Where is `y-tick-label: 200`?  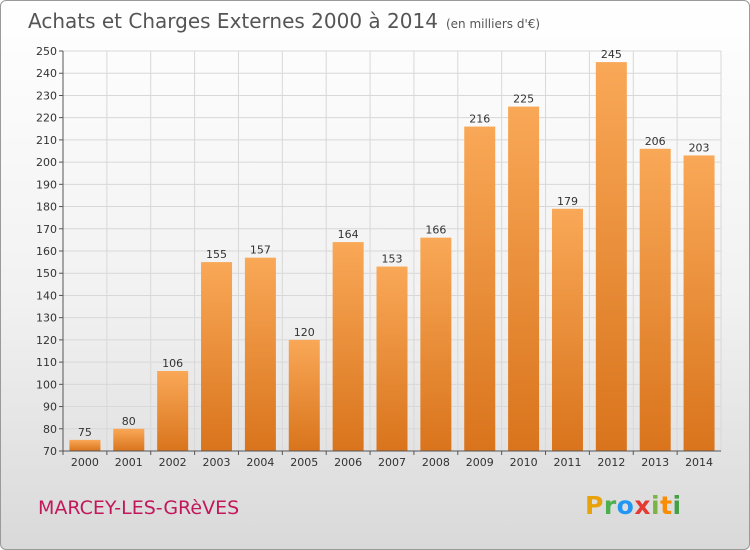 y-tick-label: 200 is located at coordinates (46, 162).